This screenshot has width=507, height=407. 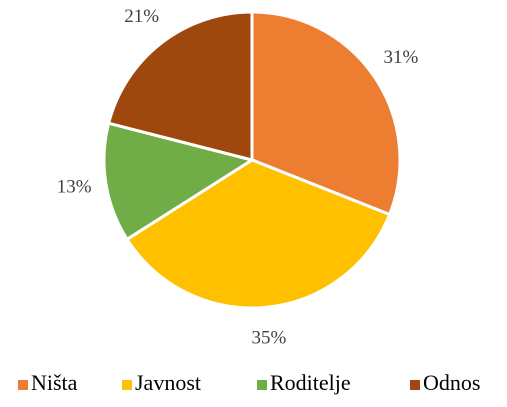 I want to click on data-label: 13%, so click(x=74, y=187).